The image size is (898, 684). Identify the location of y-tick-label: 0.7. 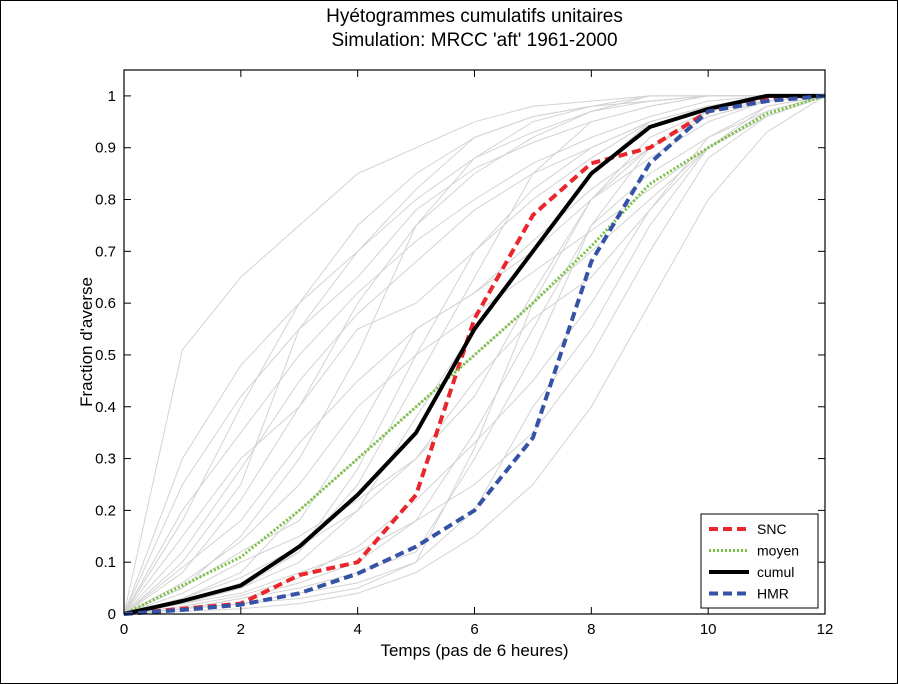
(105, 251).